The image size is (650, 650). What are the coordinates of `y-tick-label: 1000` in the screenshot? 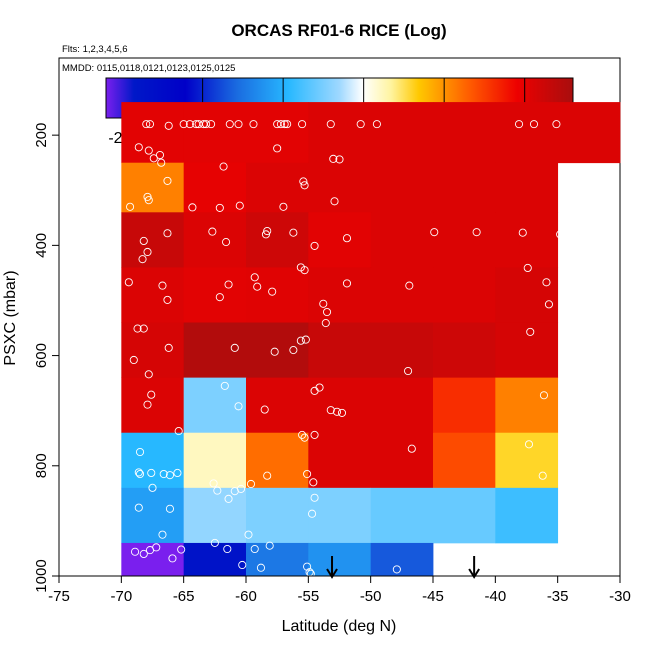 It's located at (41, 575).